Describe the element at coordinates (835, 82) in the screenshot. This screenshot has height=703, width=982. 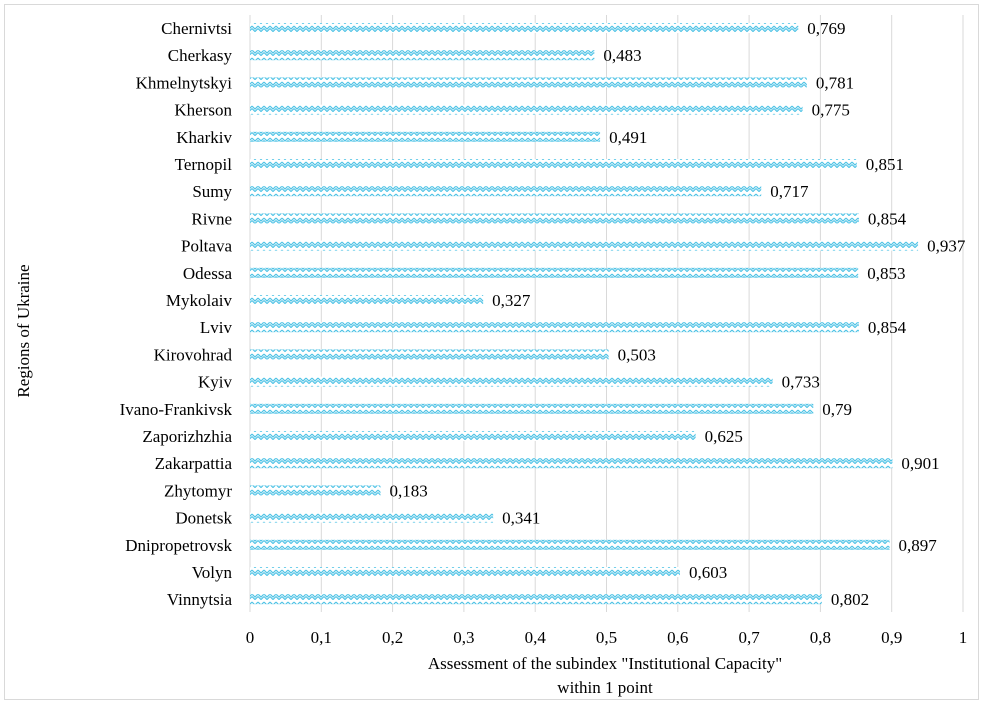
I see `value-label: 0,781` at that location.